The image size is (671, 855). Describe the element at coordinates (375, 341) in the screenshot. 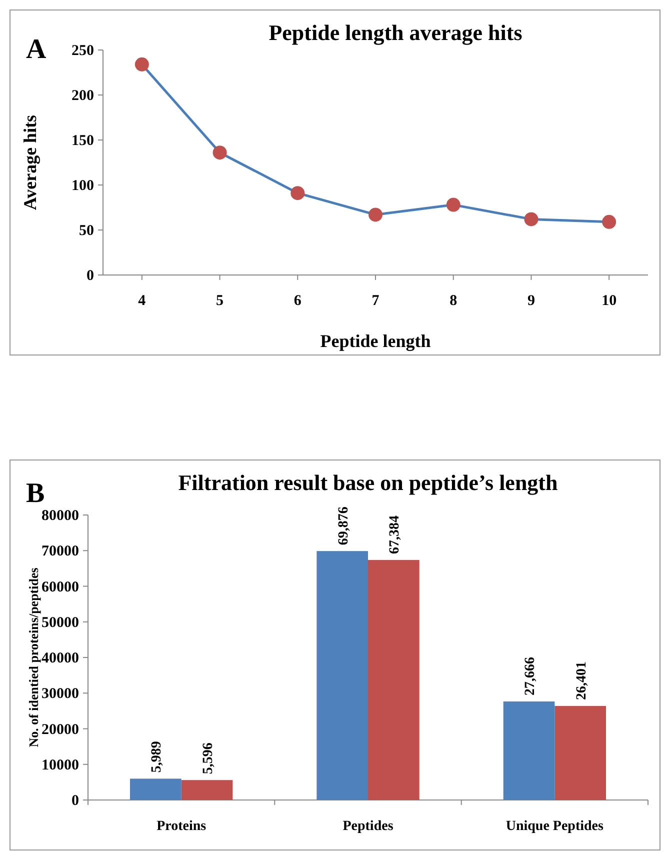

I see `x-axis-title: Peptide length` at that location.